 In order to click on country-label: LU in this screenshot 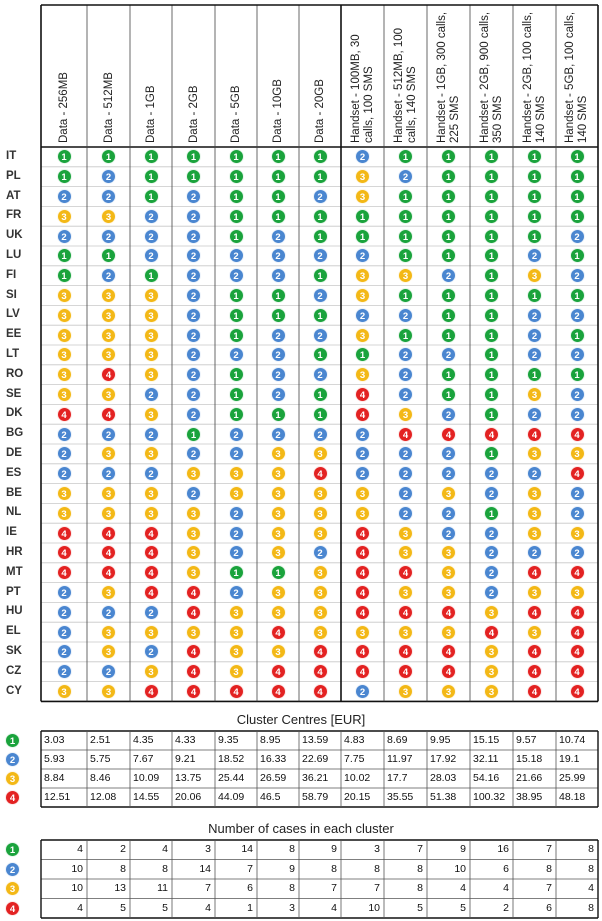, I will do `click(14, 254)`.